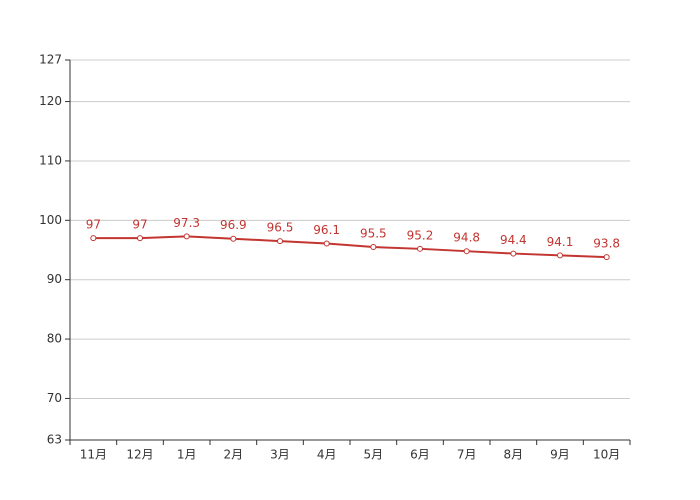  Describe the element at coordinates (93, 455) in the screenshot. I see `x-tick-label: 11月` at that location.